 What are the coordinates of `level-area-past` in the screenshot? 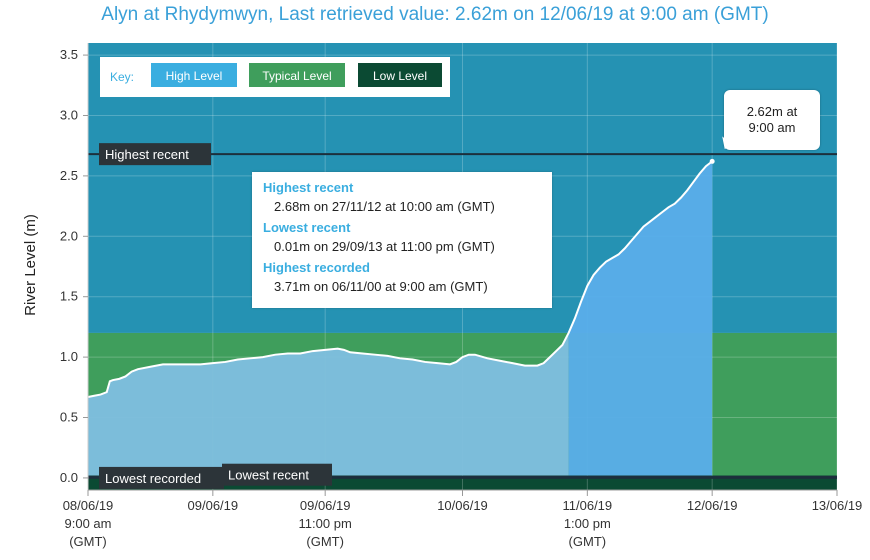 It's located at (328, 404).